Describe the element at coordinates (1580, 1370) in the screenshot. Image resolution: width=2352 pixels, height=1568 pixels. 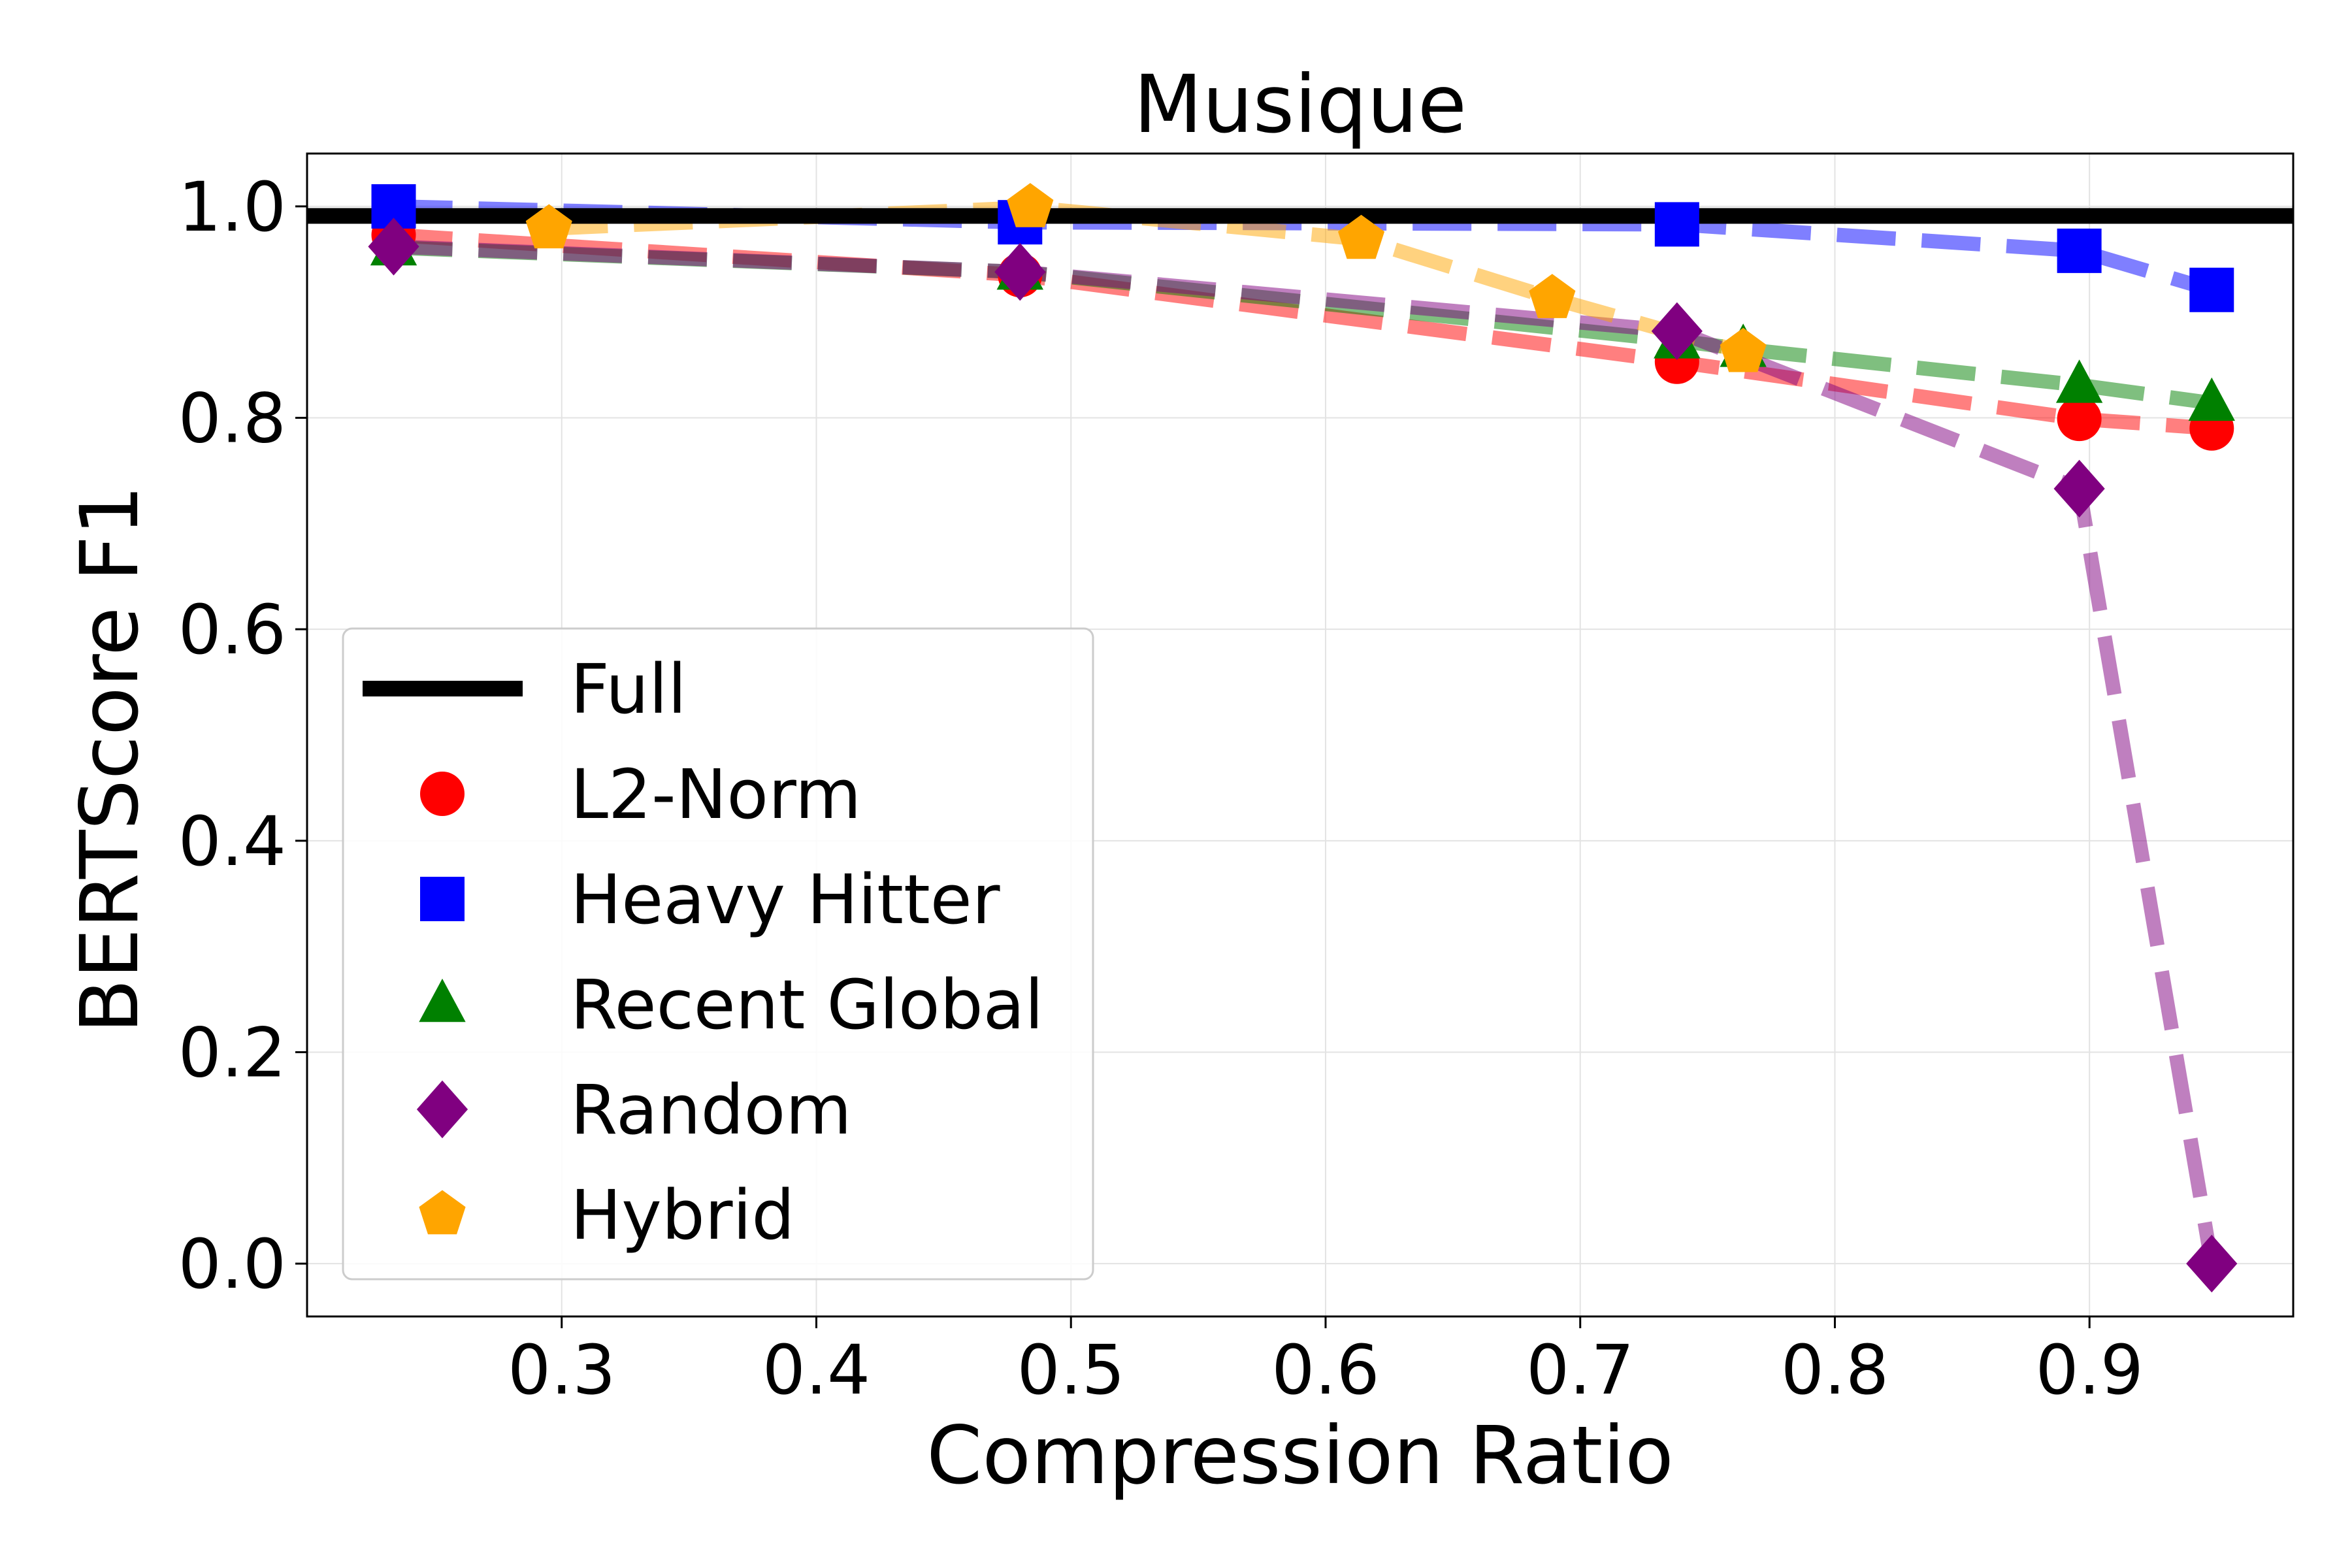
I see `x-tick-label: 0.7` at that location.